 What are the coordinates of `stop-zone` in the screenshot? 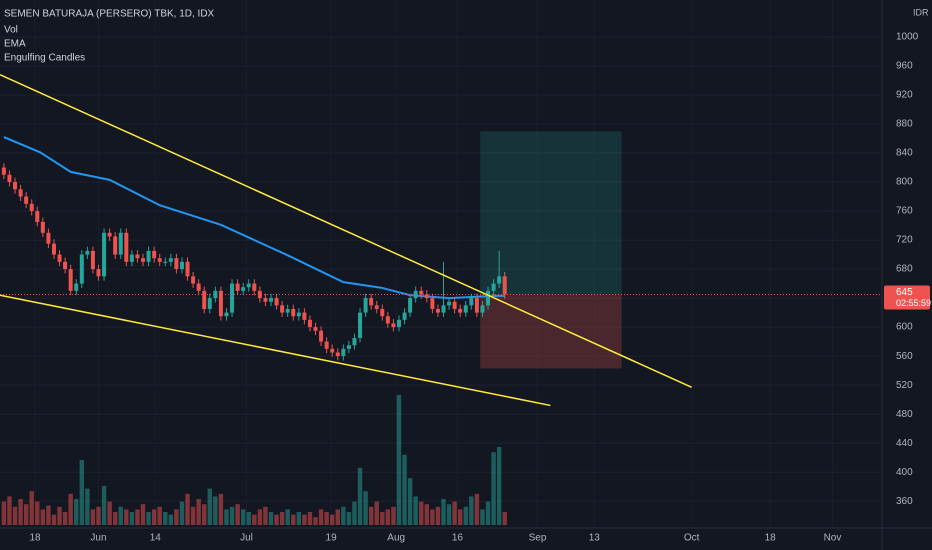 It's located at (551, 331).